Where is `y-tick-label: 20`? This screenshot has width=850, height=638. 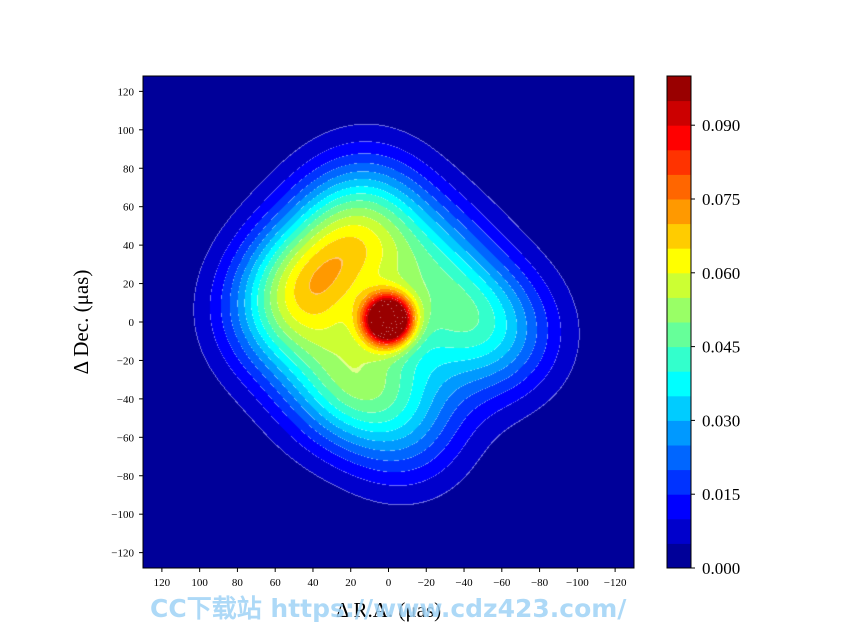
y-tick-label: 20 is located at coordinates (129, 285).